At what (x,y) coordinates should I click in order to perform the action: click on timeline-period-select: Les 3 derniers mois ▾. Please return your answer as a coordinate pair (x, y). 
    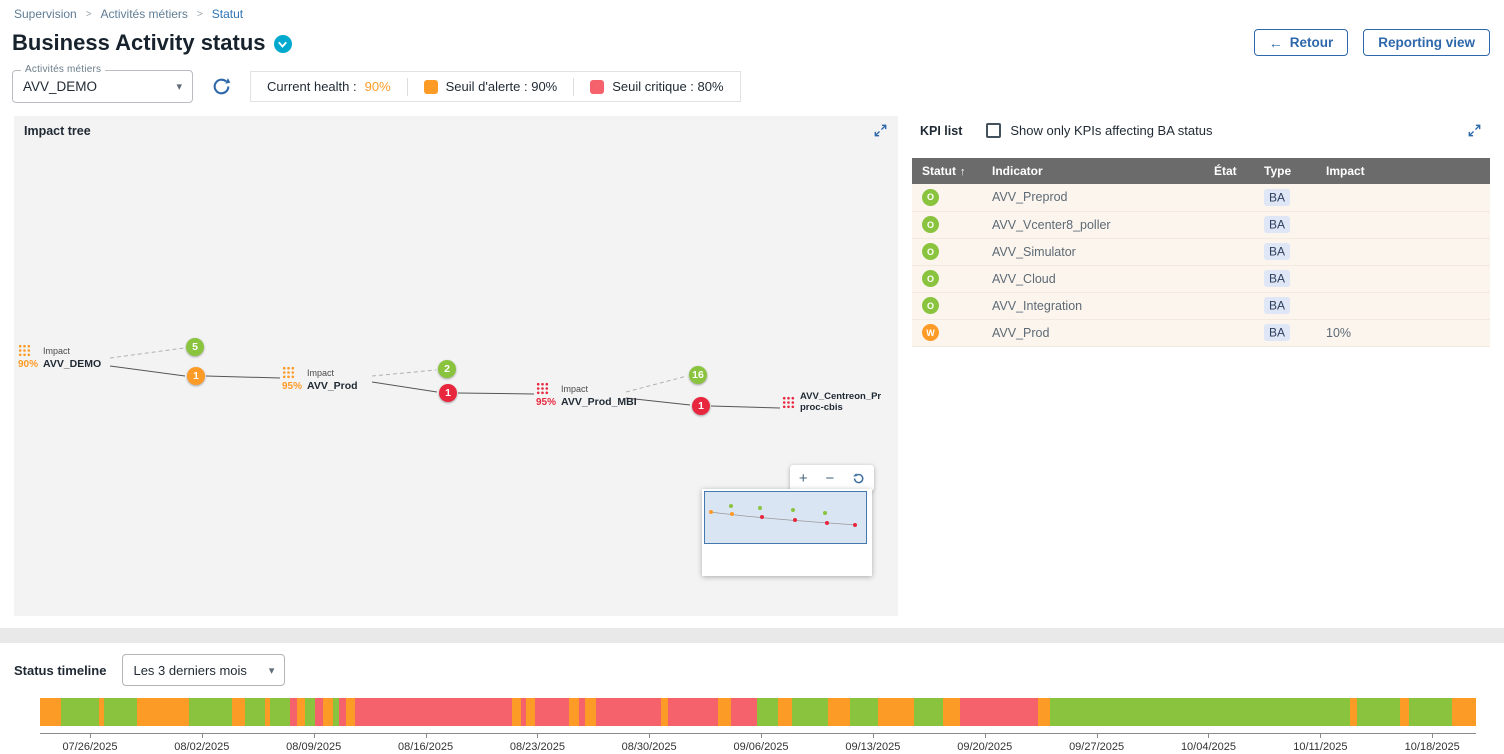
    Looking at the image, I should click on (204, 670).